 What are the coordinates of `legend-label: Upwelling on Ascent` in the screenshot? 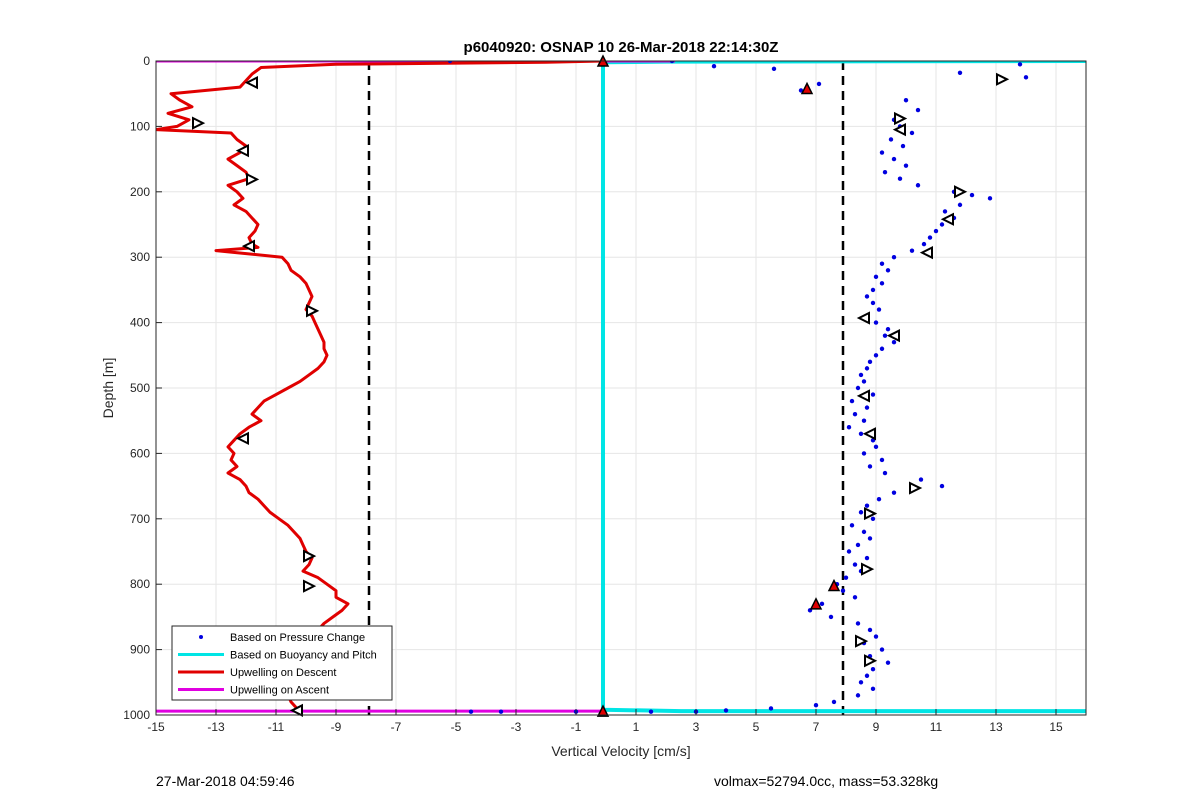 It's located at (279, 691).